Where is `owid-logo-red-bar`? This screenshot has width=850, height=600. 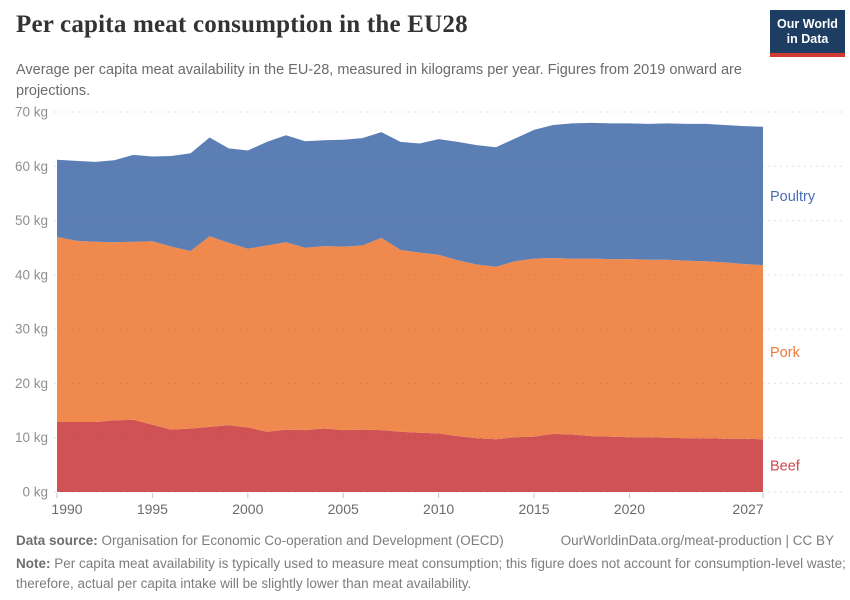 owid-logo-red-bar is located at coordinates (807, 55).